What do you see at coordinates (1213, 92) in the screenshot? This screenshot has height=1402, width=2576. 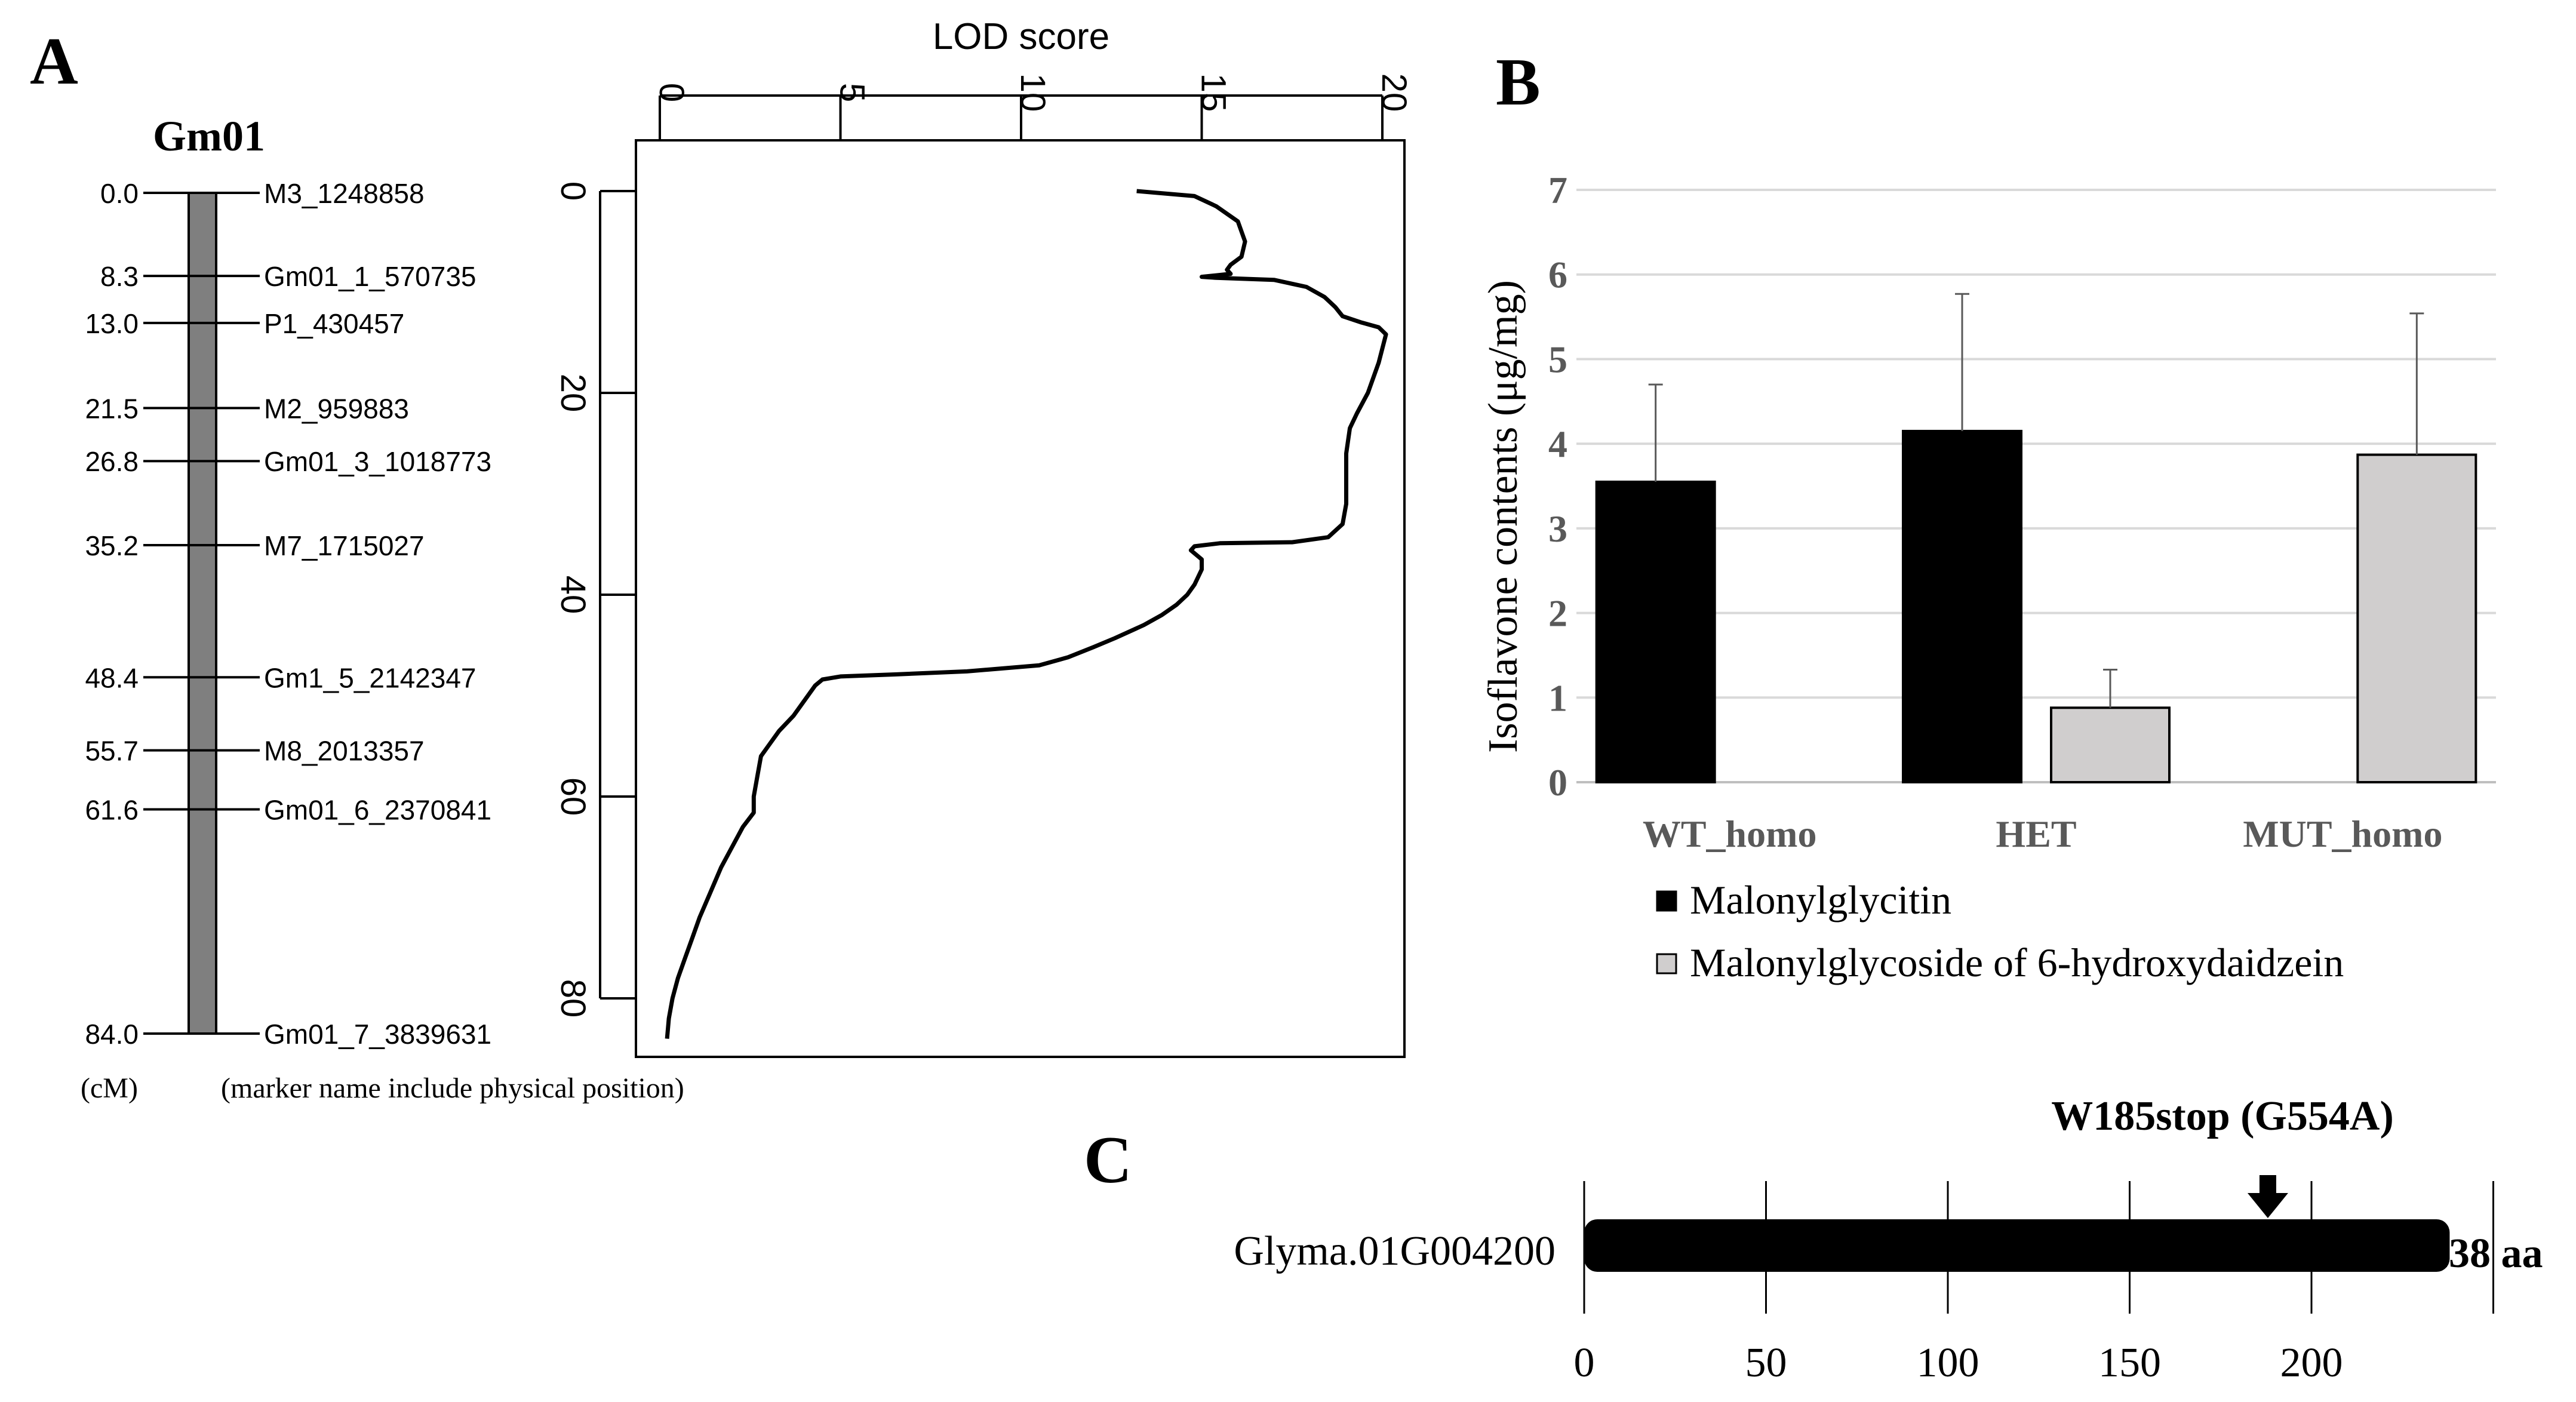 I see `lod-x-tick-label: 15` at bounding box center [1213, 92].